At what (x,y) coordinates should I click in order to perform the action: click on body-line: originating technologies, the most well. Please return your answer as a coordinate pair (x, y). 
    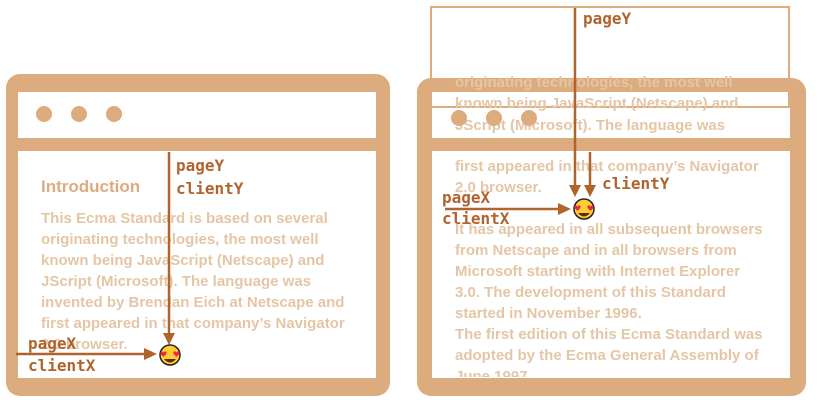
    Looking at the image, I should click on (180, 239).